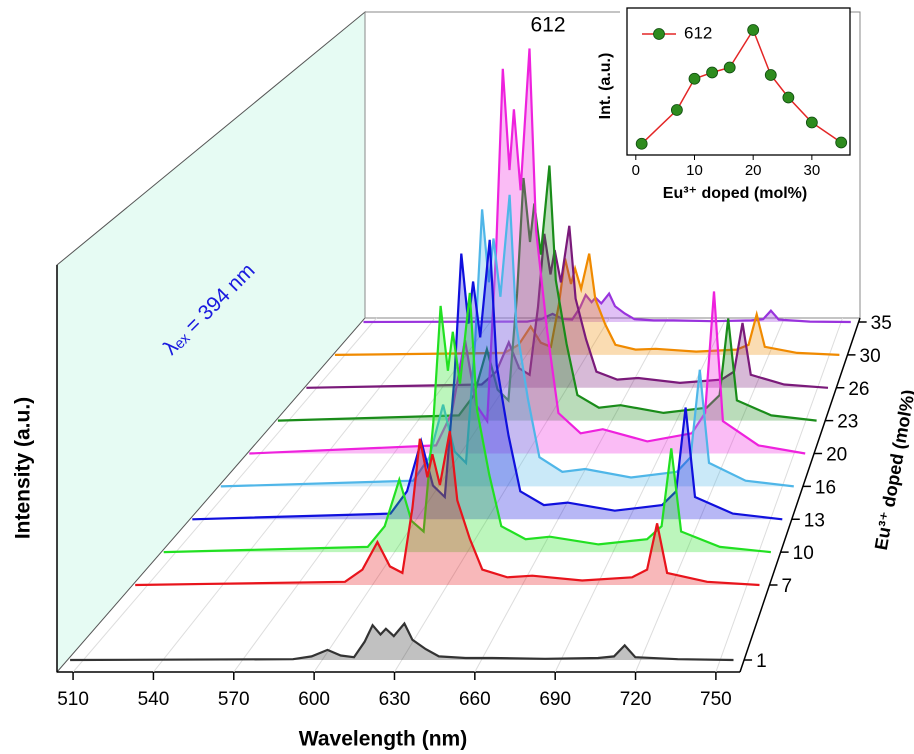 The height and width of the screenshot is (754, 914). Describe the element at coordinates (605, 86) in the screenshot. I see `inset-y-label: Int. (a.u.)` at that location.